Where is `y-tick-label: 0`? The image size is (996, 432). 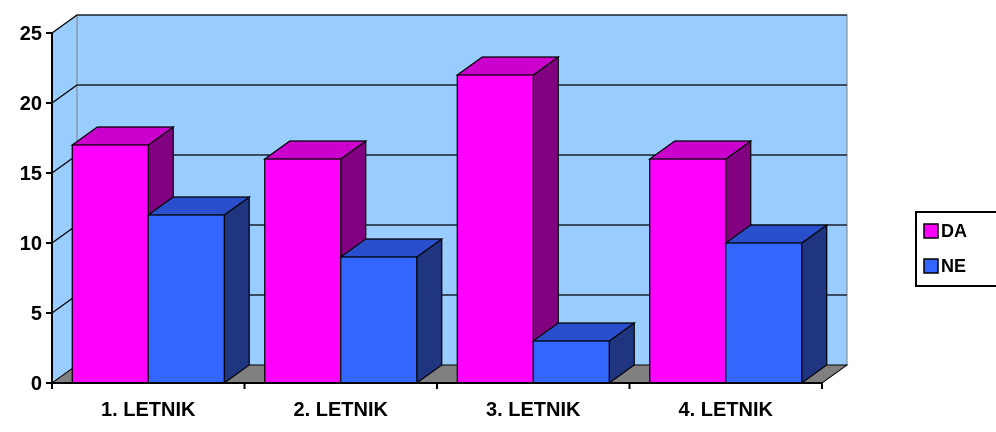
y-tick-label: 0 is located at coordinates (36, 384).